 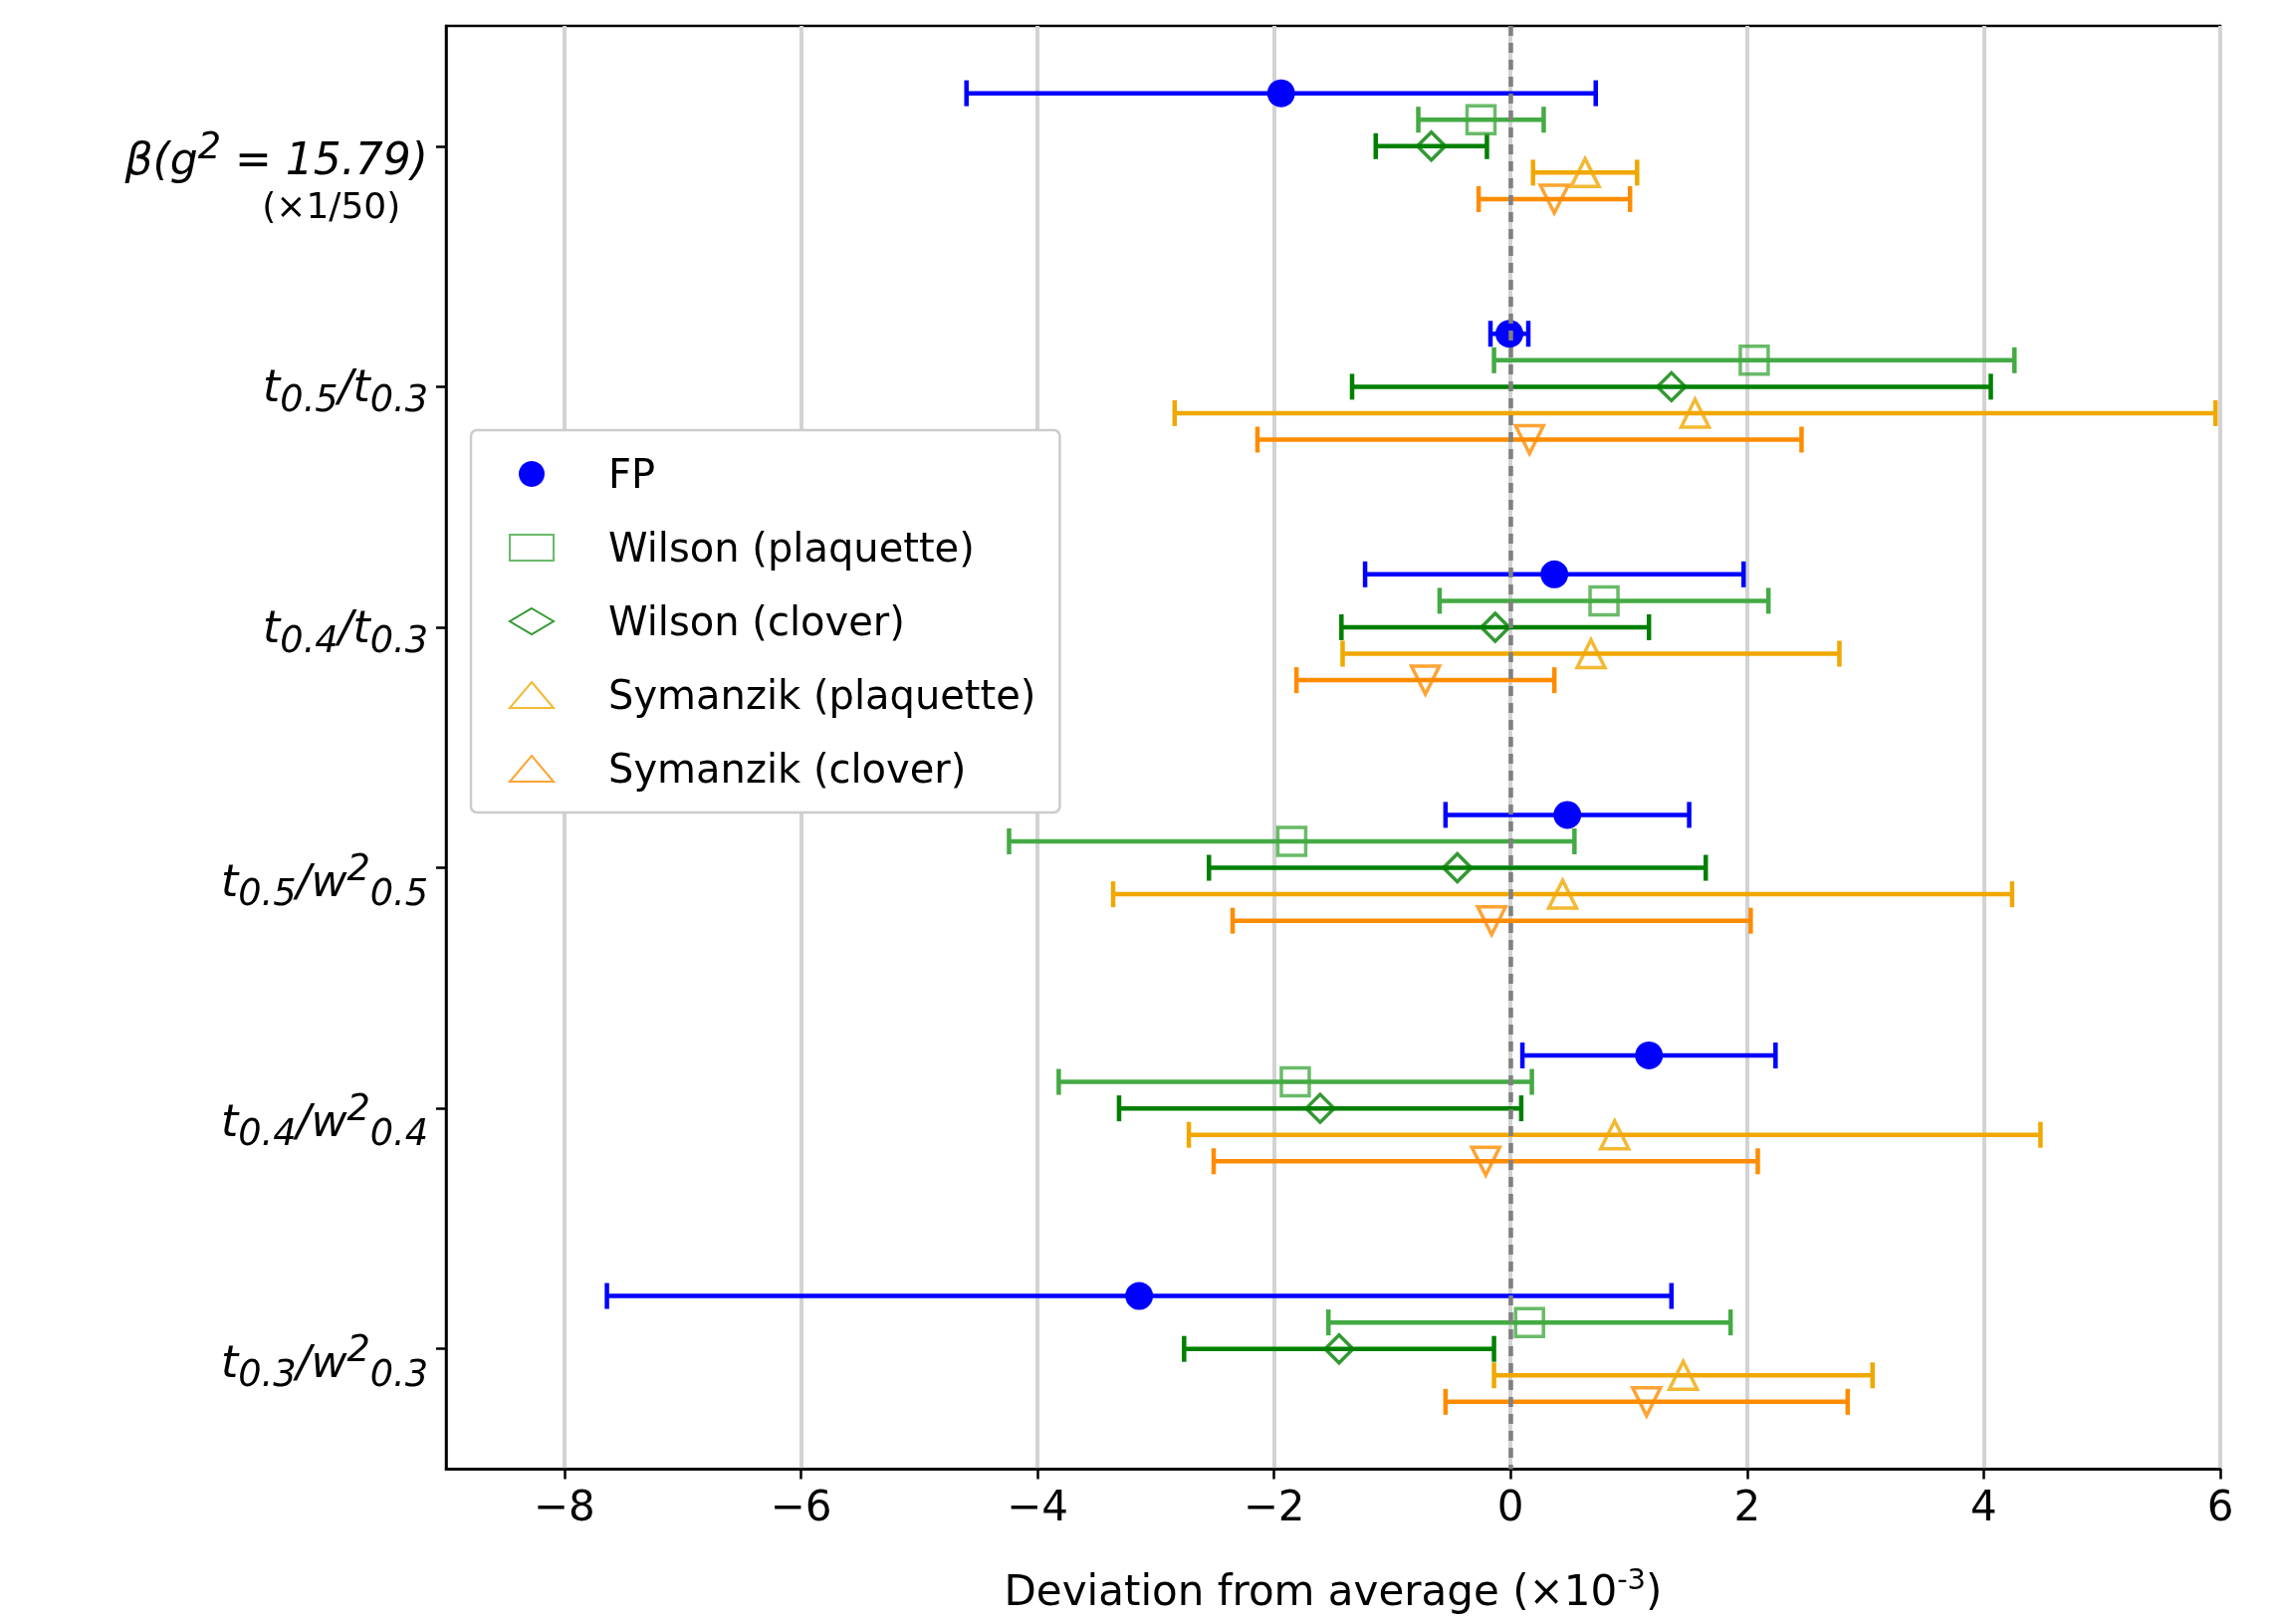 What do you see at coordinates (1983, 1506) in the screenshot?
I see `x-tick-label: 4` at bounding box center [1983, 1506].